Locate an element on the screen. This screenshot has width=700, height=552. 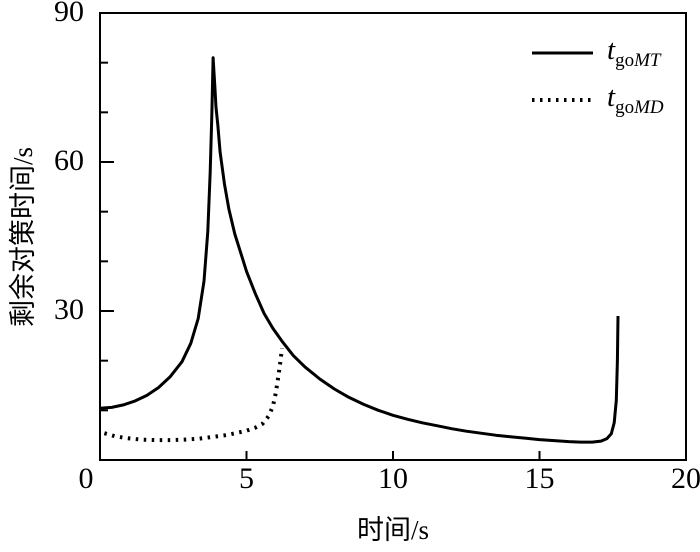
legend-item-tgoMD: tgoMD is located at coordinates (597, 100).